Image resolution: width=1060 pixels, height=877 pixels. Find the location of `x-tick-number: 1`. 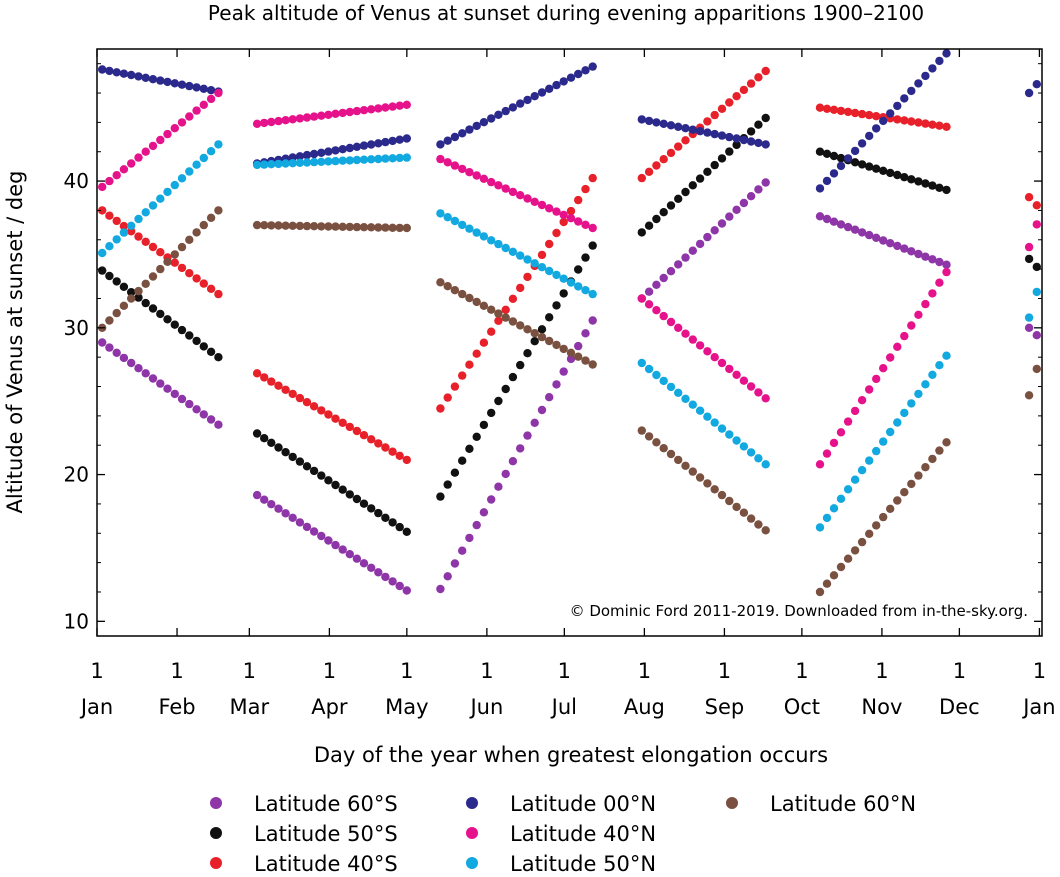

x-tick-number: 1 is located at coordinates (176, 671).